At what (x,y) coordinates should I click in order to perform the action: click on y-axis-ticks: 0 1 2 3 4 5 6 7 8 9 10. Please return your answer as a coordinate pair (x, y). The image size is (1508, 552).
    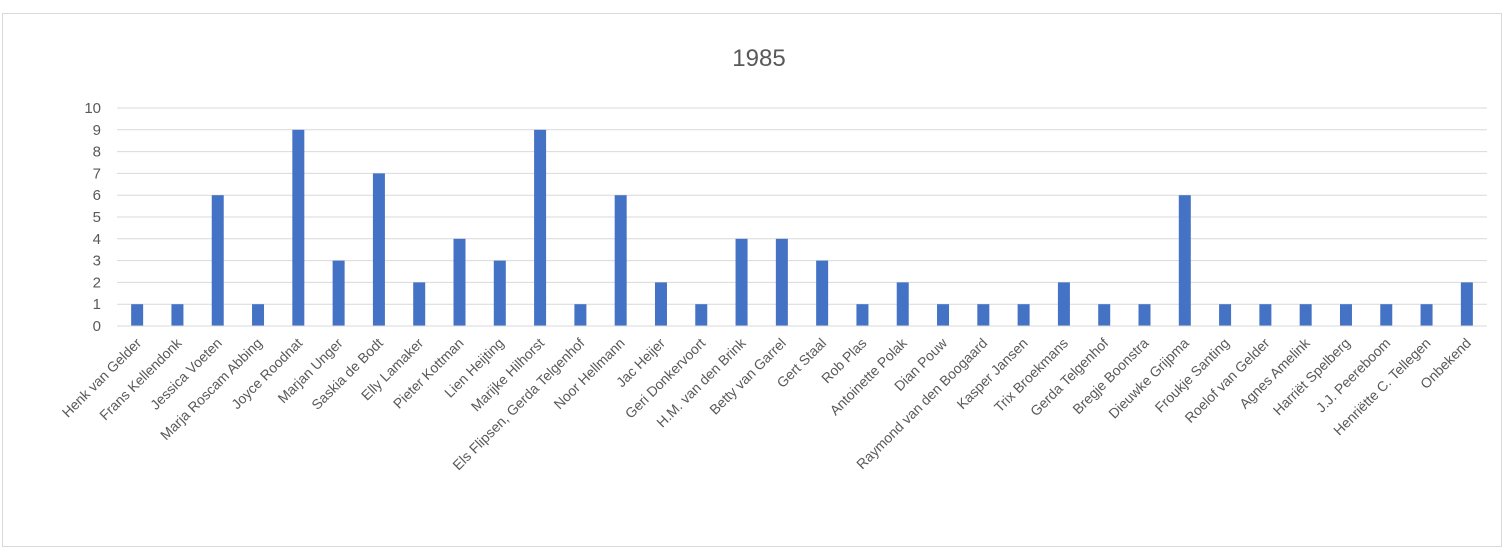
    Looking at the image, I should click on (92, 217).